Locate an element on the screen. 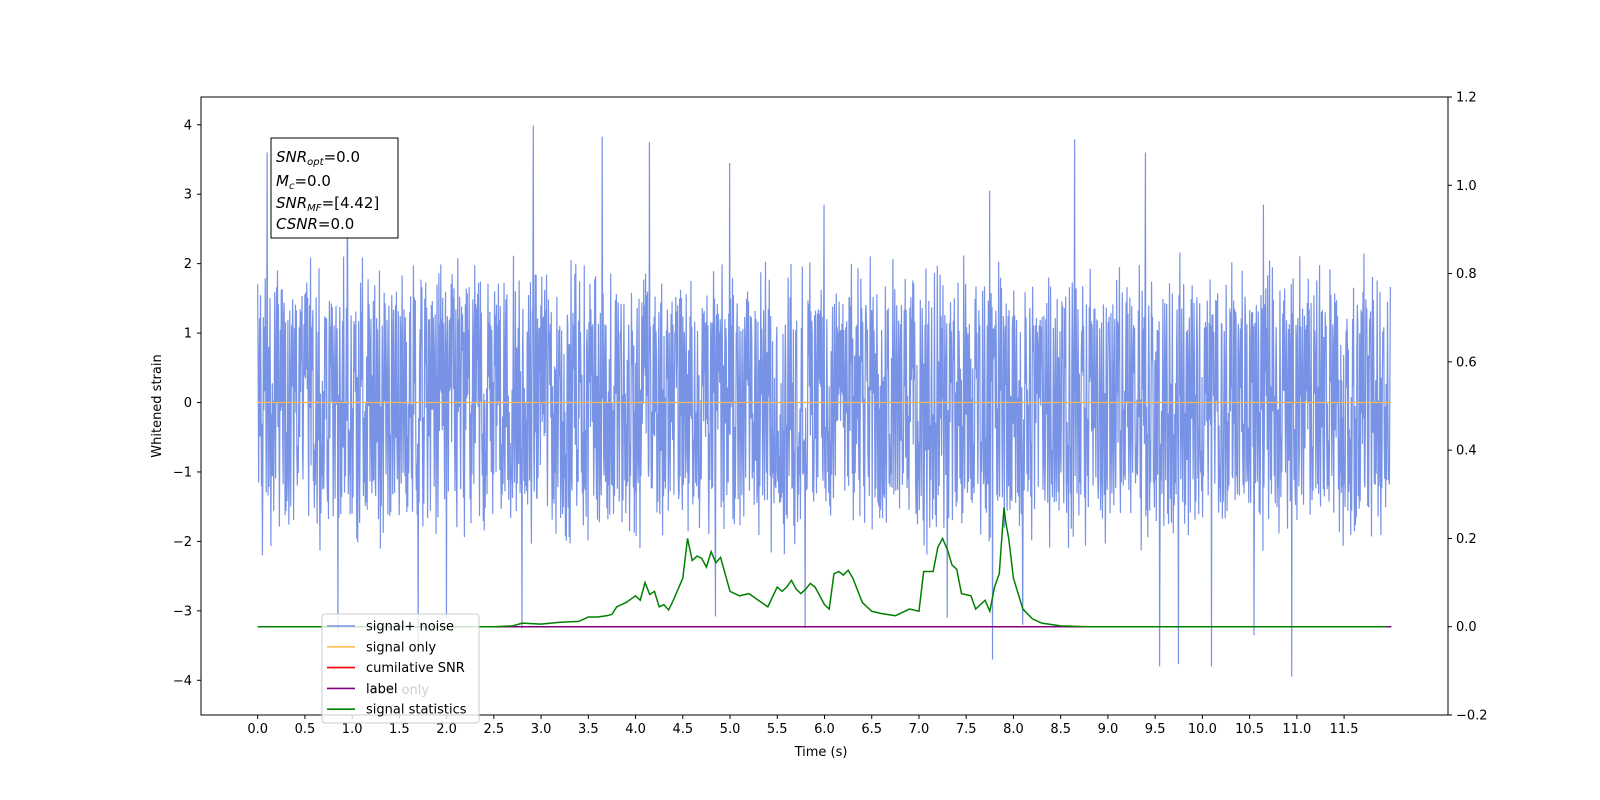 The image size is (1600, 800). y2-tick-label: 0.4 is located at coordinates (1466, 451).